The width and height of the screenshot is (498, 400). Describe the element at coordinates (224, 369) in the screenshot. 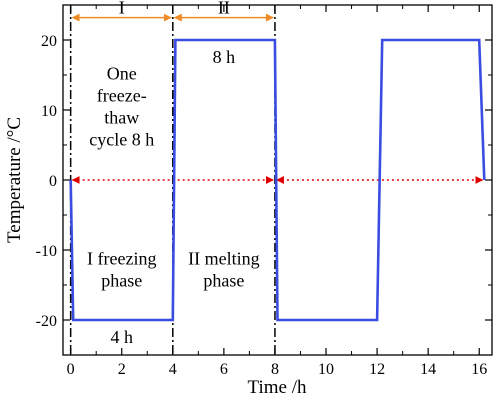

I see `x-tick-label: 6` at that location.